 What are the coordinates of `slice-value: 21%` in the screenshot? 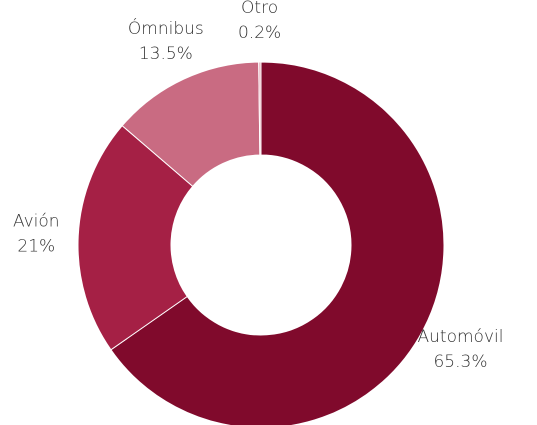 It's located at (36, 247).